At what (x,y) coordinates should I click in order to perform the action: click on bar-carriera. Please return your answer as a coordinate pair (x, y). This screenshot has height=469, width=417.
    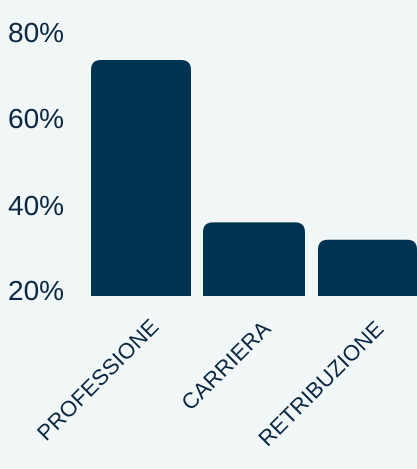
    Looking at the image, I should click on (254, 259).